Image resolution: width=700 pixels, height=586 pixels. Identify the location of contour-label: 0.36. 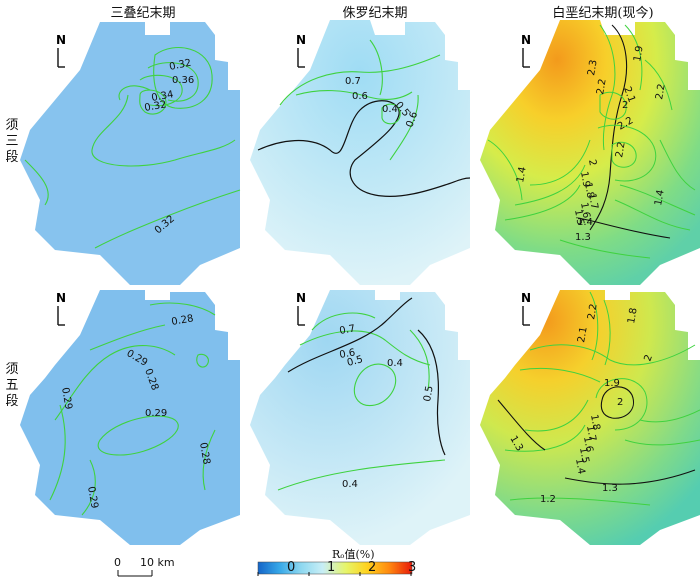
(183, 80).